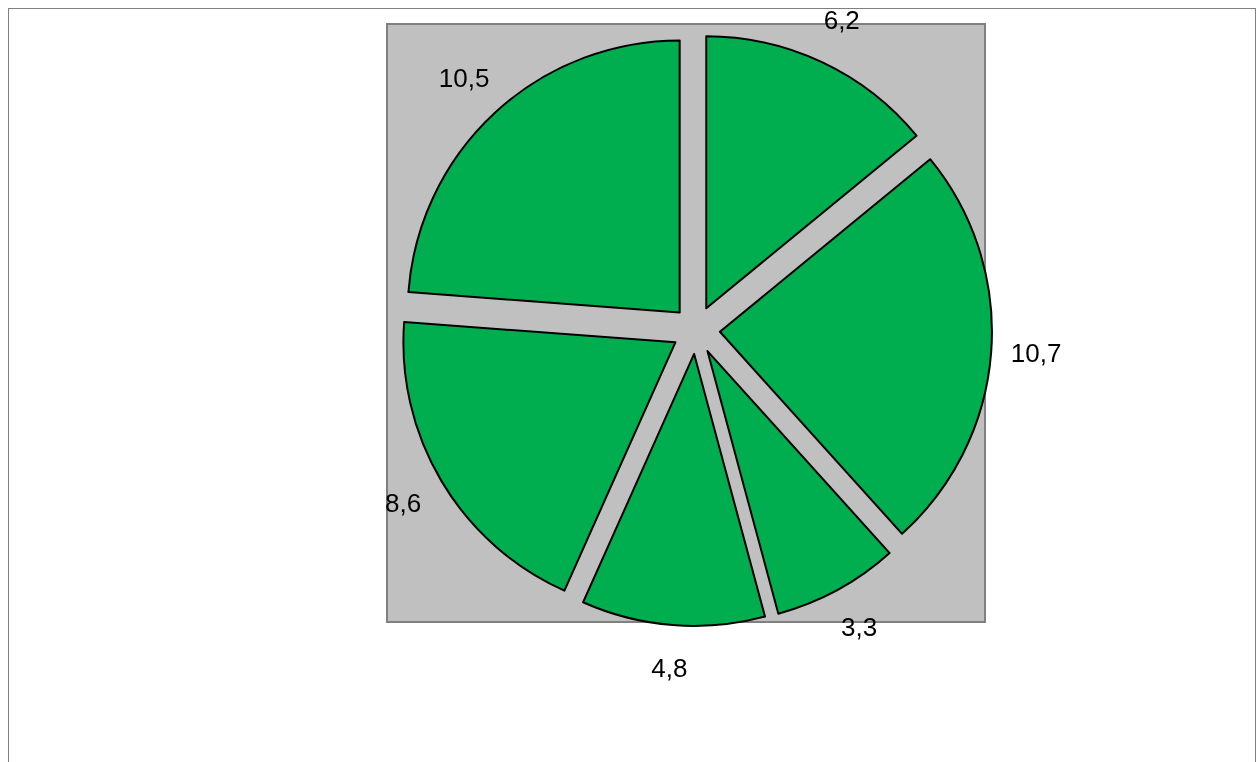 The image size is (1256, 762). I want to click on data-label: 4,8, so click(669, 667).